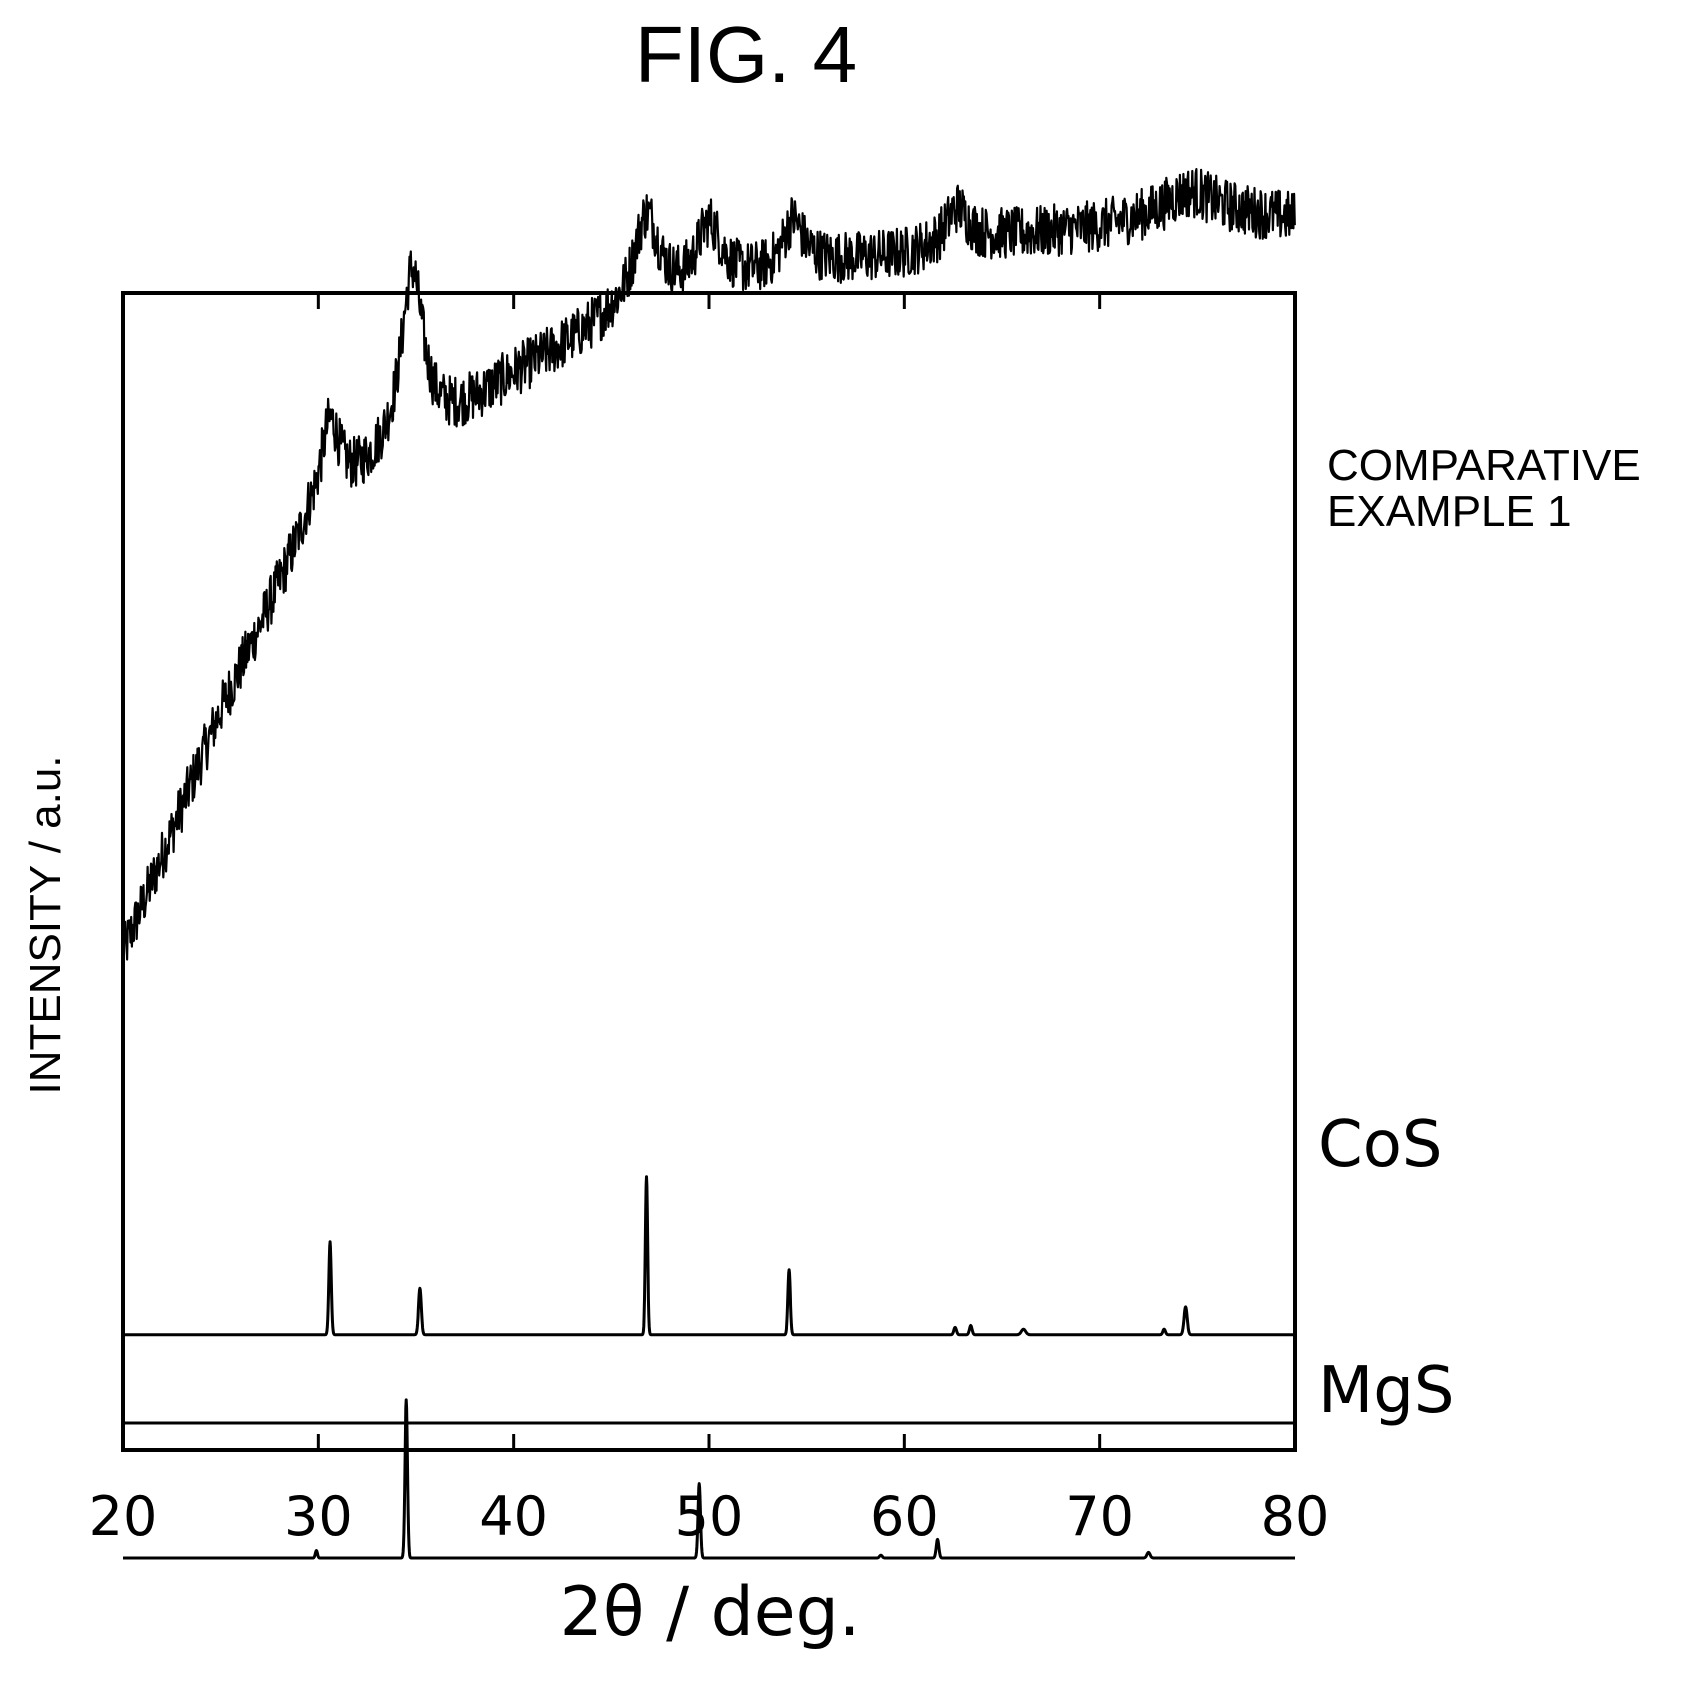 The width and height of the screenshot is (1694, 1705). Describe the element at coordinates (1099, 1516) in the screenshot. I see `x-tick-label: 70` at that location.